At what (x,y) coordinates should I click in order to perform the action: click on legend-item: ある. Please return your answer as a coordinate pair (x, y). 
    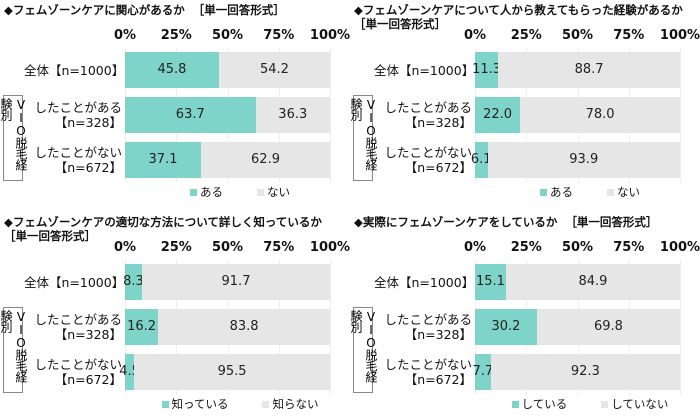
    Looking at the image, I should click on (556, 192).